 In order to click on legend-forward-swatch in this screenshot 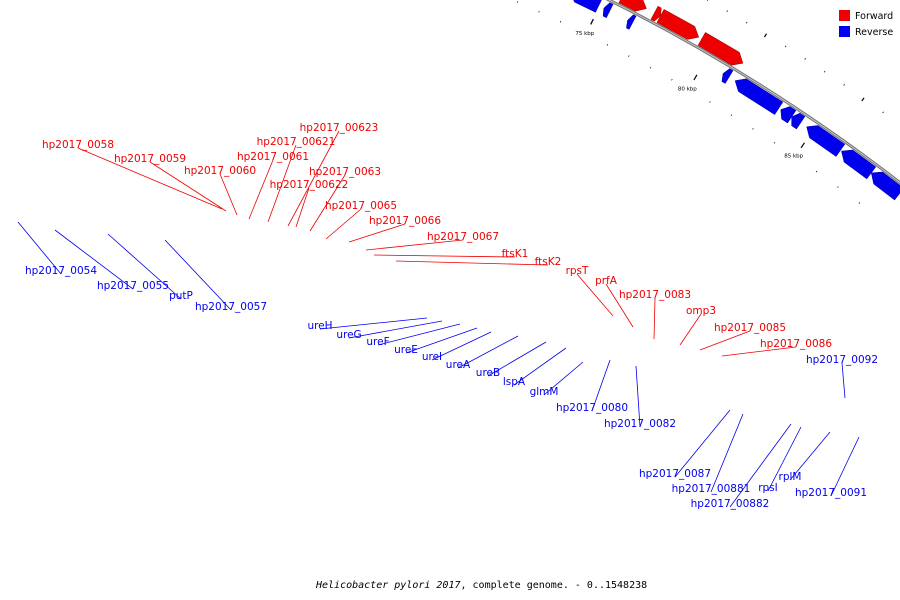, I will do `click(844, 15)`.